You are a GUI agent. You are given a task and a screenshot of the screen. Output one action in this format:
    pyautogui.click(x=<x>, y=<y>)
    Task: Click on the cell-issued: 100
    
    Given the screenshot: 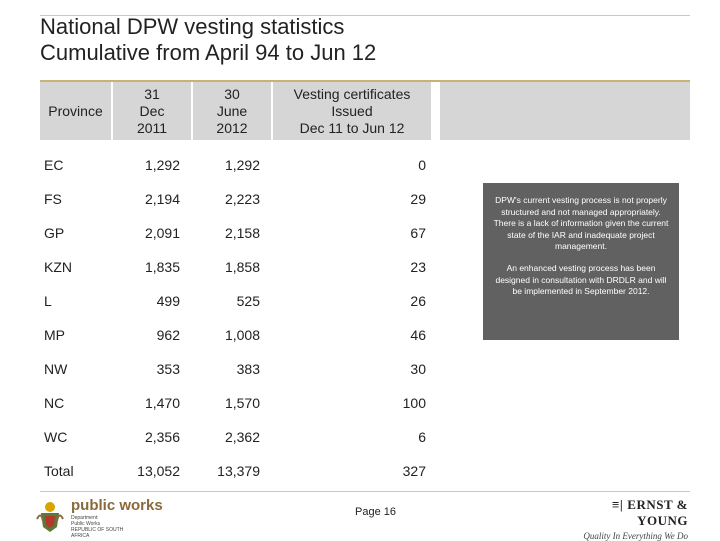 What is the action you would take?
    pyautogui.click(x=414, y=403)
    